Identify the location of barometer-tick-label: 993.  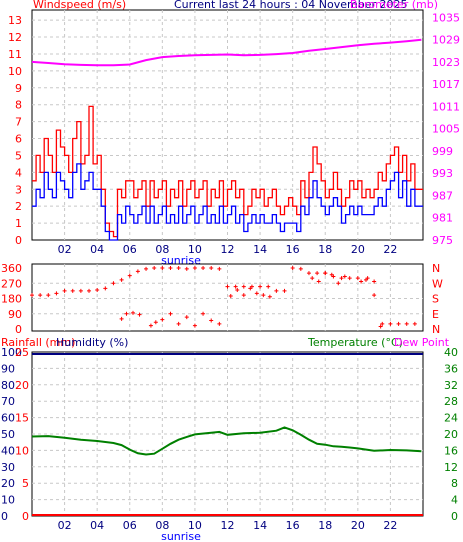
(442, 173).